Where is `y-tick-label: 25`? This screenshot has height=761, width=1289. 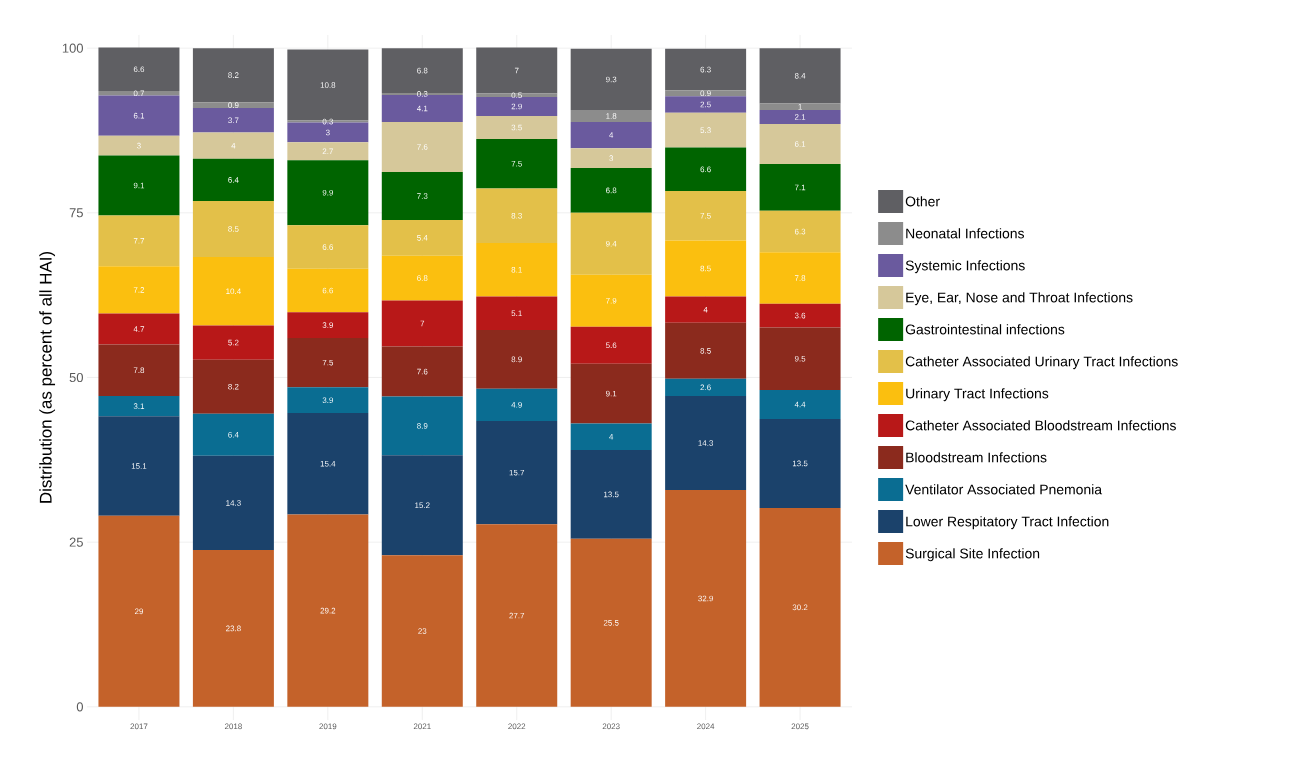 y-tick-label: 25 is located at coordinates (76, 542).